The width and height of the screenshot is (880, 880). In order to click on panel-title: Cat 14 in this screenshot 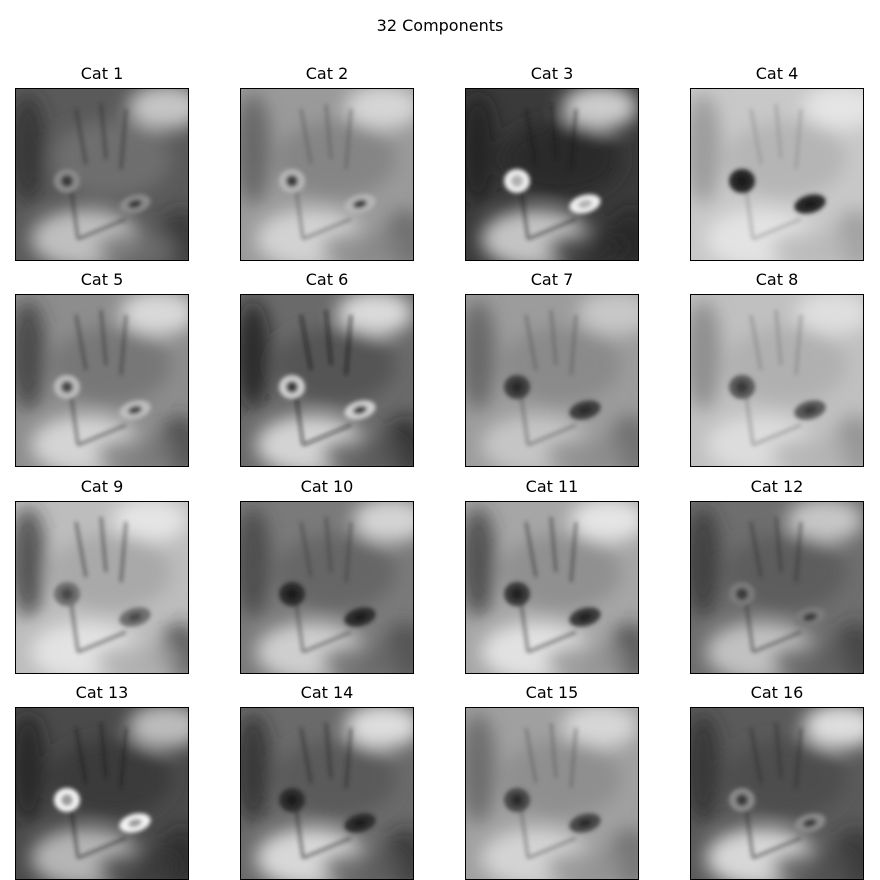, I will do `click(327, 692)`.